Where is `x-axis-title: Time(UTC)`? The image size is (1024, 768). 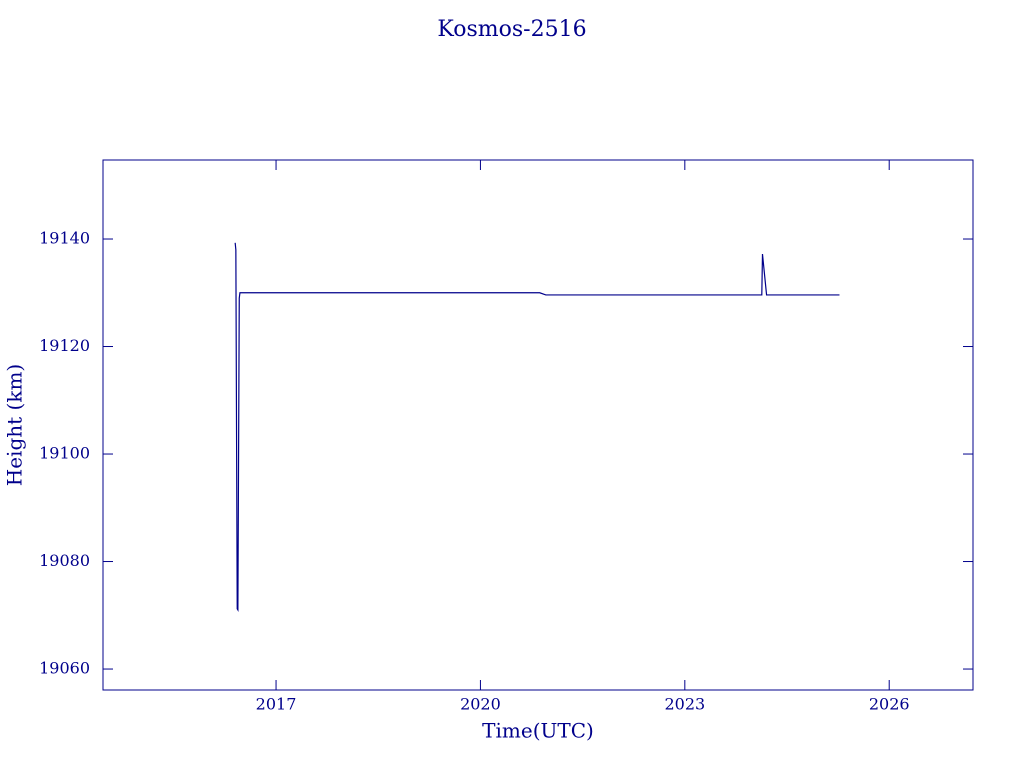
x-axis-title: Time(UTC) is located at coordinates (538, 731).